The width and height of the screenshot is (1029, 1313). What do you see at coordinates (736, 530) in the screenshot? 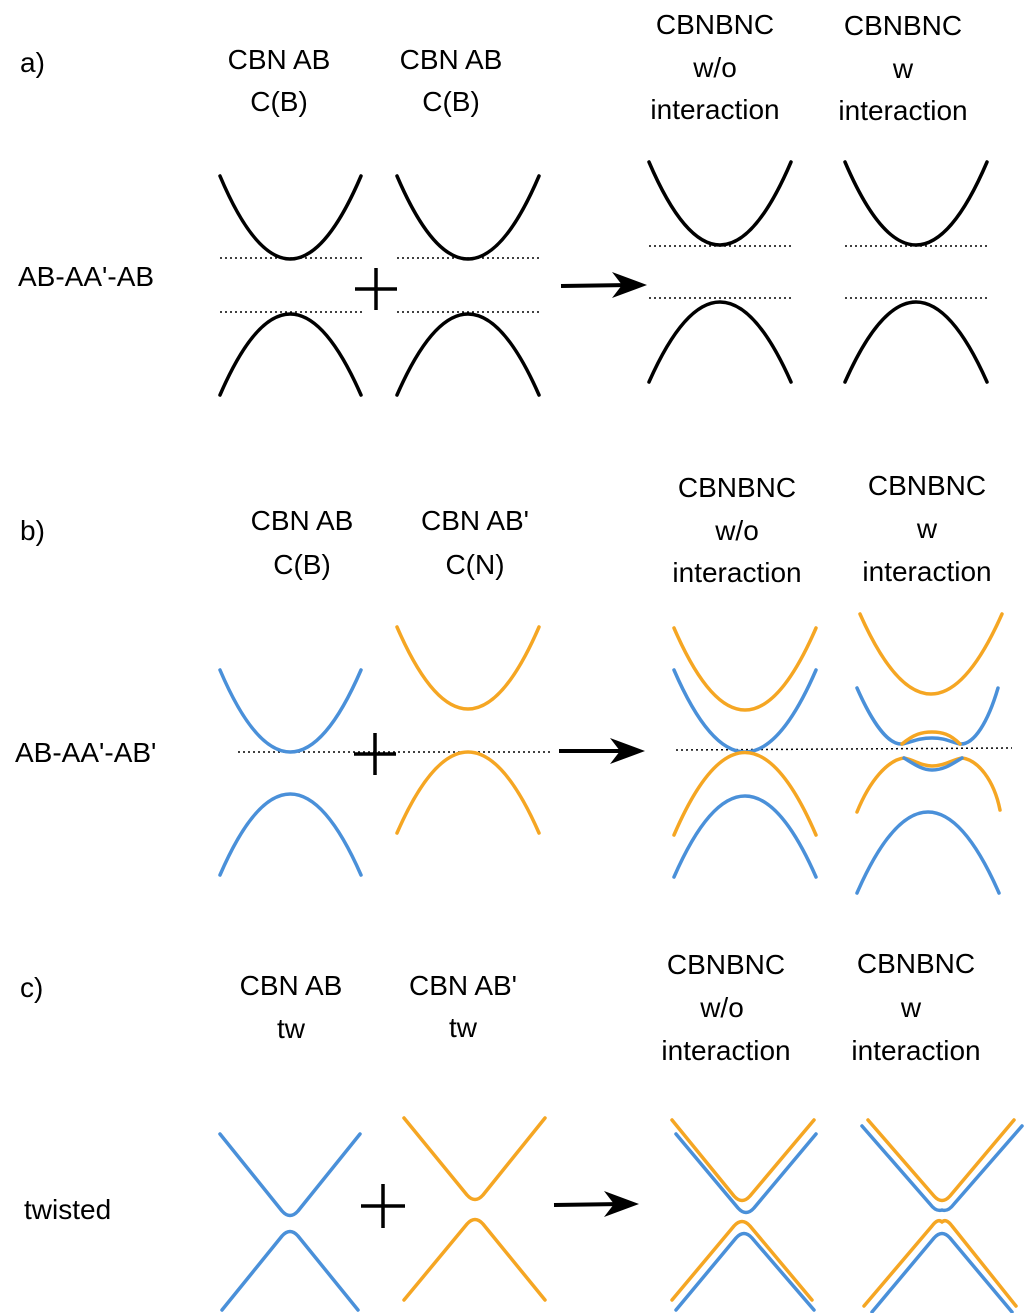
I see `panel-b-col3-line2: w/o` at bounding box center [736, 530].